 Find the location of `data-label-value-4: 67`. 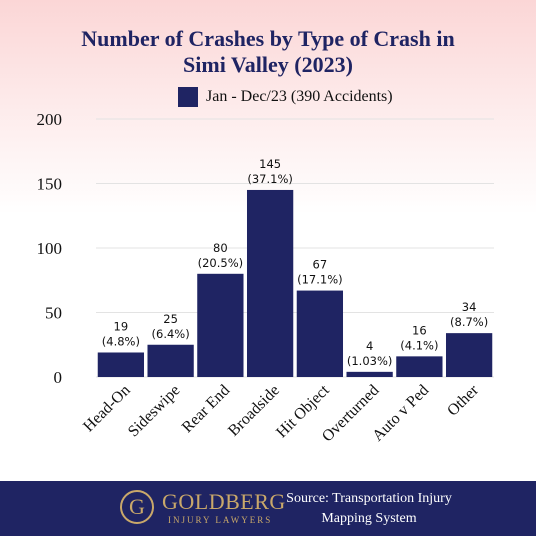

data-label-value-4: 67 is located at coordinates (320, 265).